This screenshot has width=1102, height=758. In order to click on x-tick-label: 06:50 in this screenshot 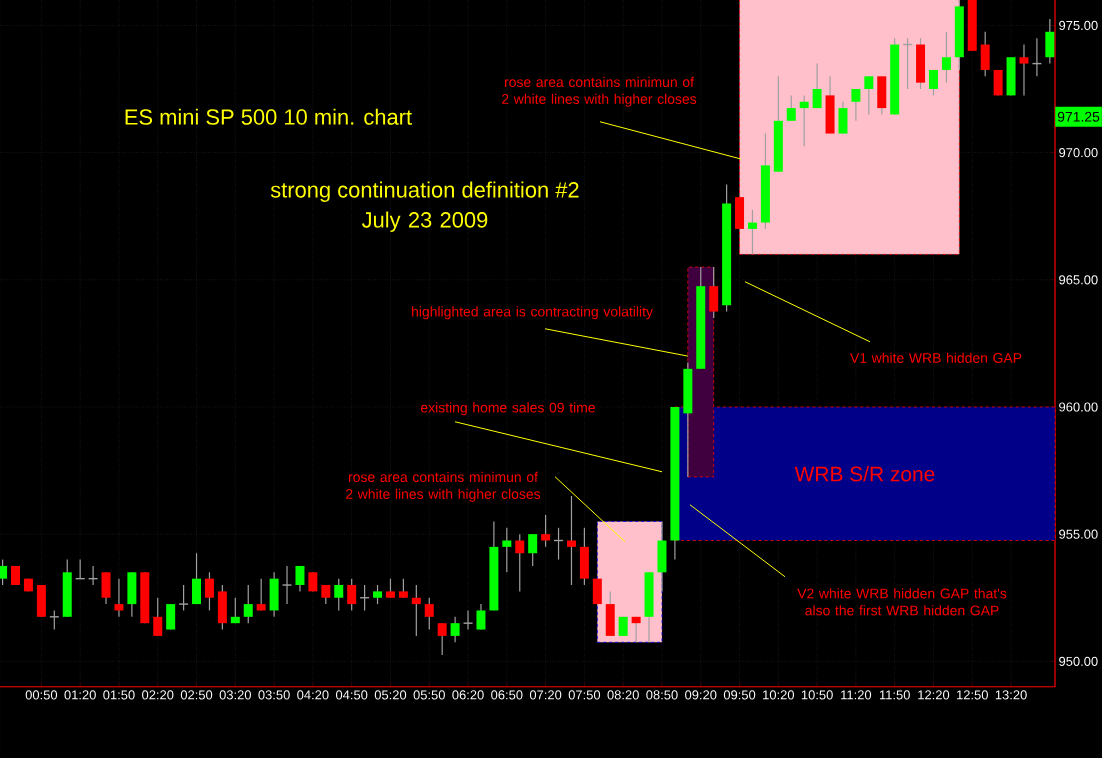, I will do `click(507, 695)`.